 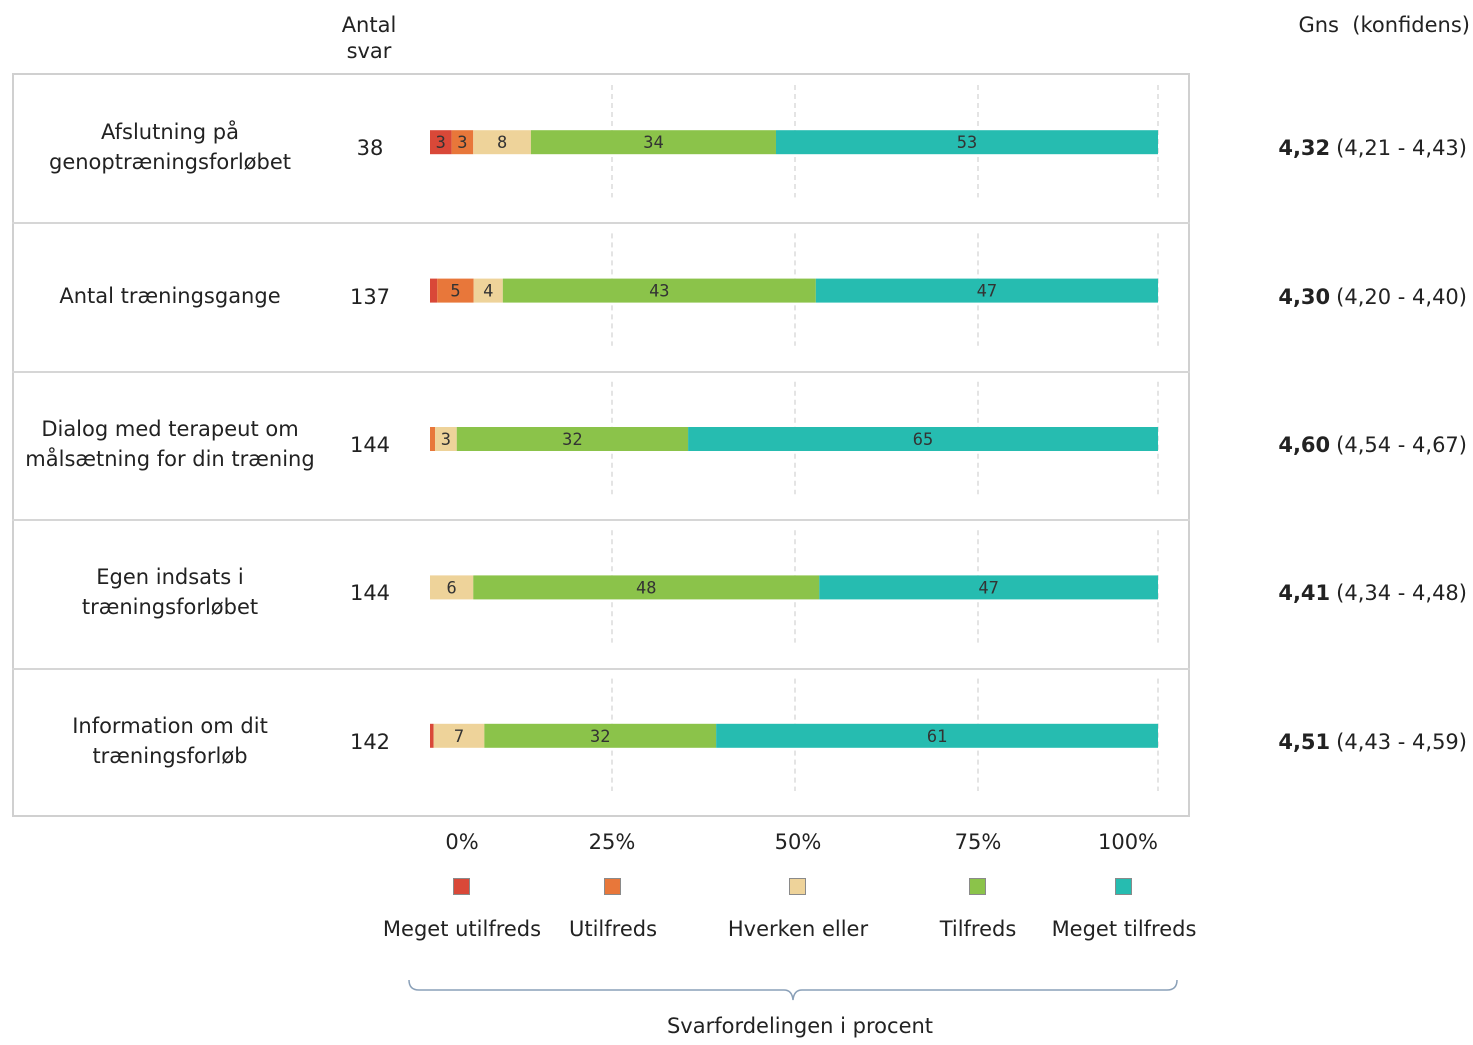 What do you see at coordinates (1124, 929) in the screenshot?
I see `legend-label: Meget tilfreds` at bounding box center [1124, 929].